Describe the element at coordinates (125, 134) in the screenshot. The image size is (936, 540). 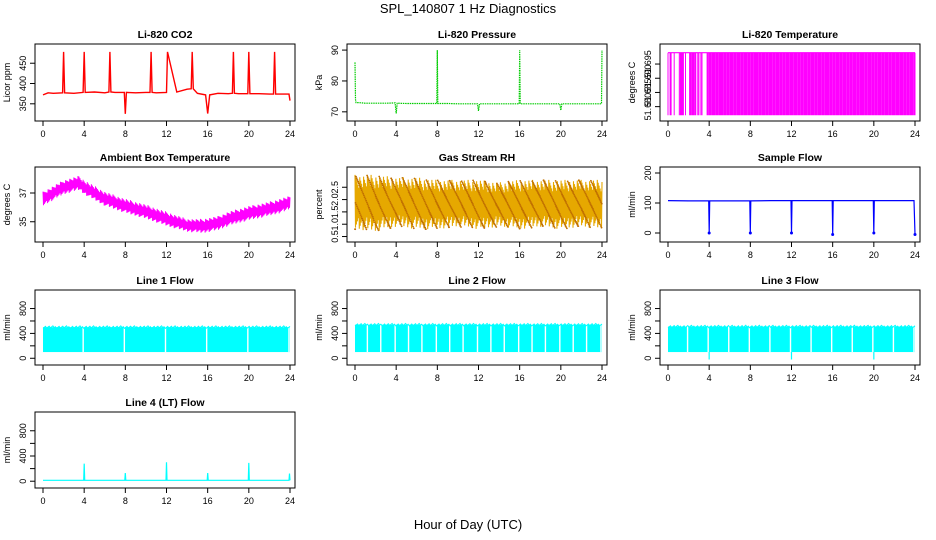
I see `x-tick-label: 8` at that location.